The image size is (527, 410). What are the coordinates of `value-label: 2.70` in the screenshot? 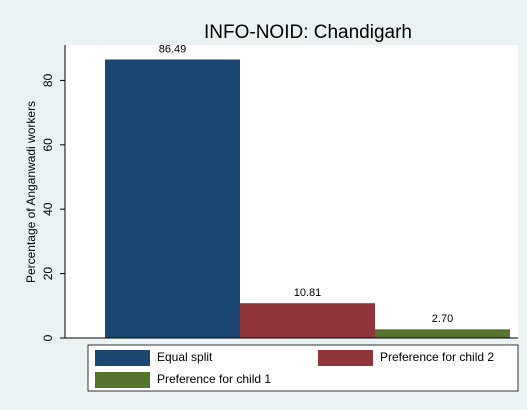 It's located at (442, 319).